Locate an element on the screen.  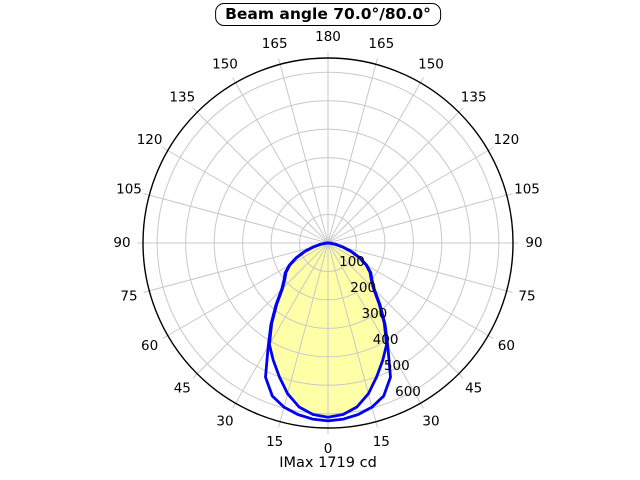
imax-label: IMax 1719 cd is located at coordinates (328, 463).